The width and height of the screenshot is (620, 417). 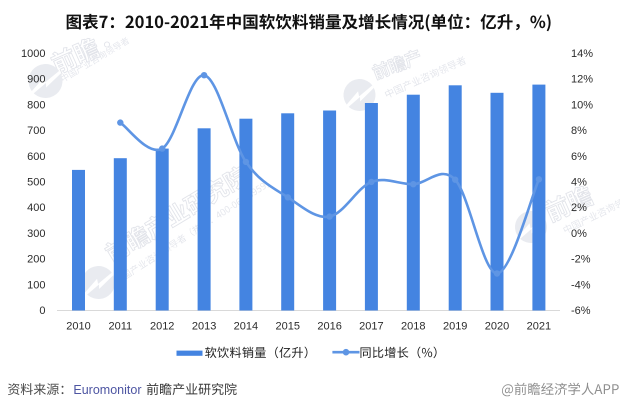 What do you see at coordinates (107, 390) in the screenshot?
I see `svg-text: Euromonitor` at bounding box center [107, 390].